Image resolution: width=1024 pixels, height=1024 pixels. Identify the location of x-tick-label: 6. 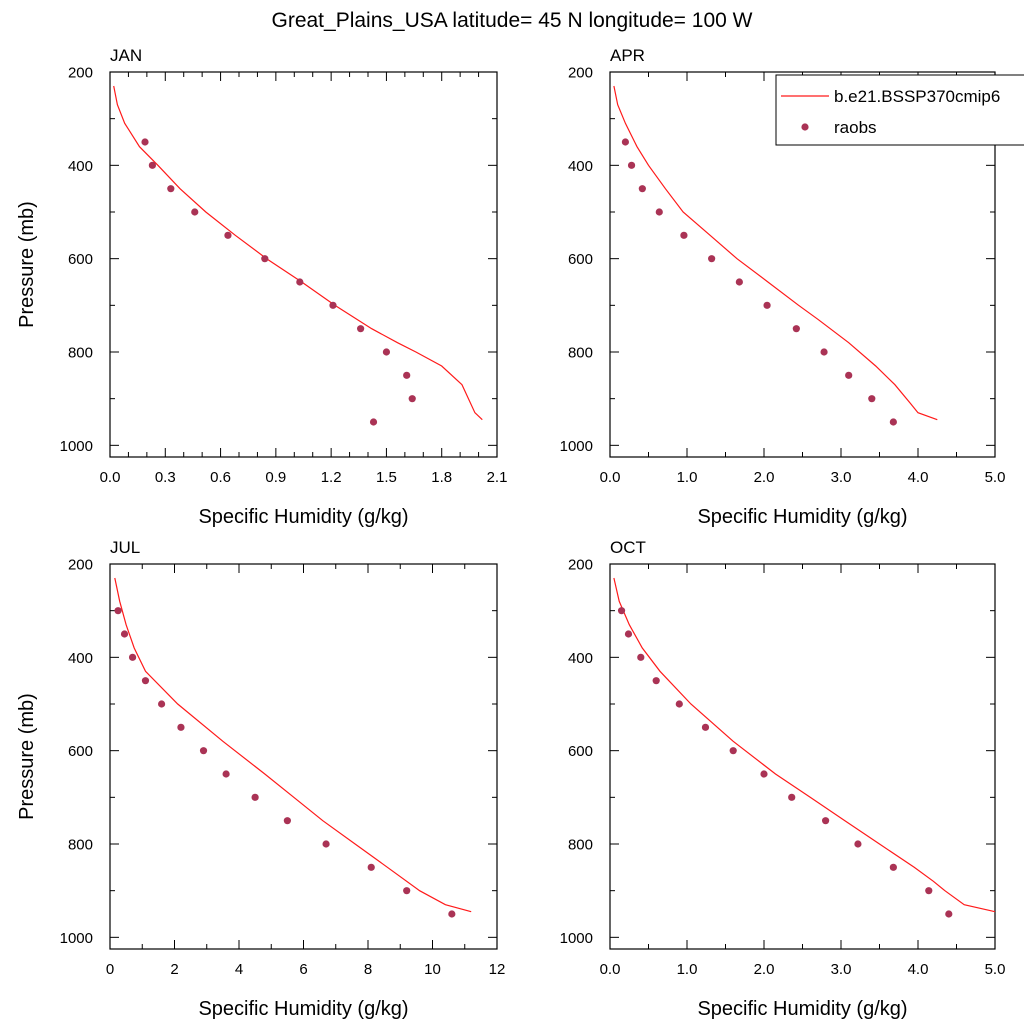
(303, 969).